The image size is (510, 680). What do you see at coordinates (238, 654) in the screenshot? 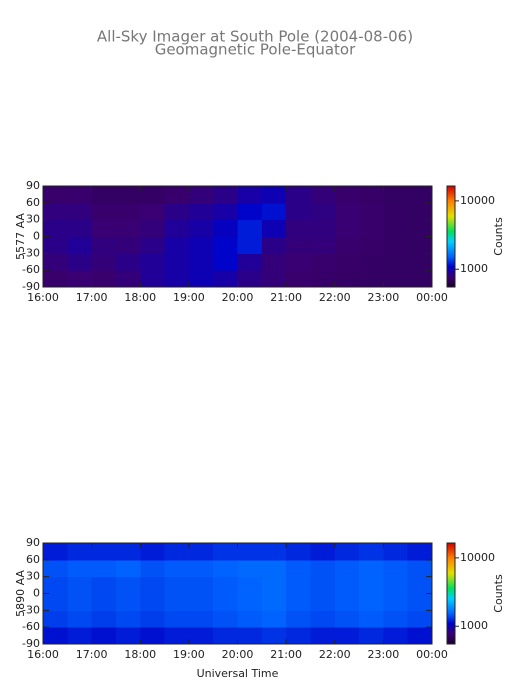
I see `x-tick-label: 20:00` at bounding box center [238, 654].